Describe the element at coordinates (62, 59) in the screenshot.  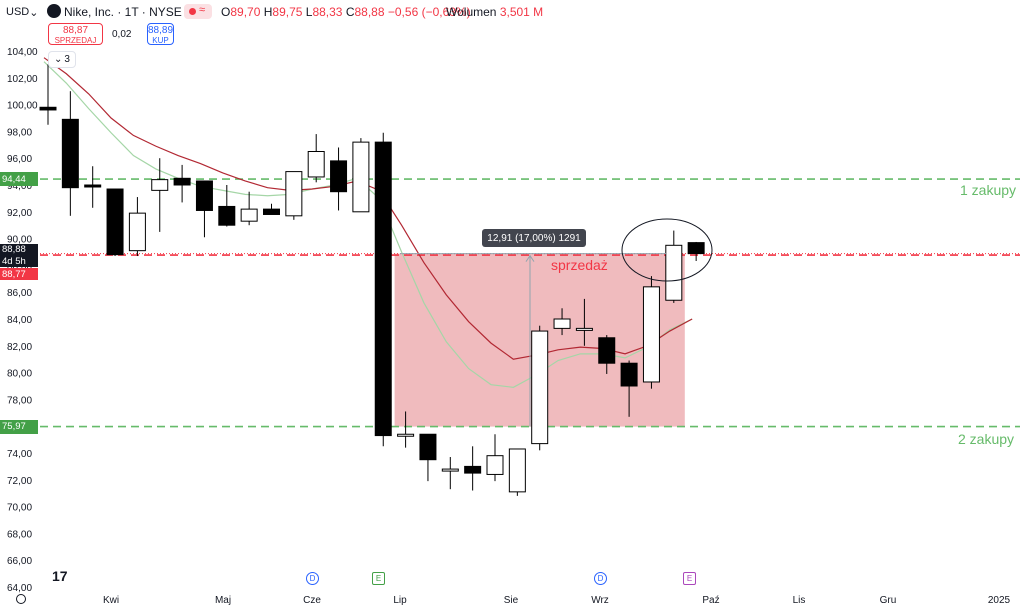
I see `indicators-toggle-button: ⌄ 3` at that location.